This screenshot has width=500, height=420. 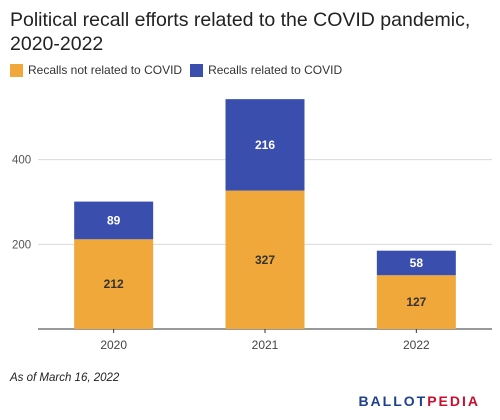 What do you see at coordinates (21, 245) in the screenshot?
I see `y-tick-label-200: 200` at bounding box center [21, 245].